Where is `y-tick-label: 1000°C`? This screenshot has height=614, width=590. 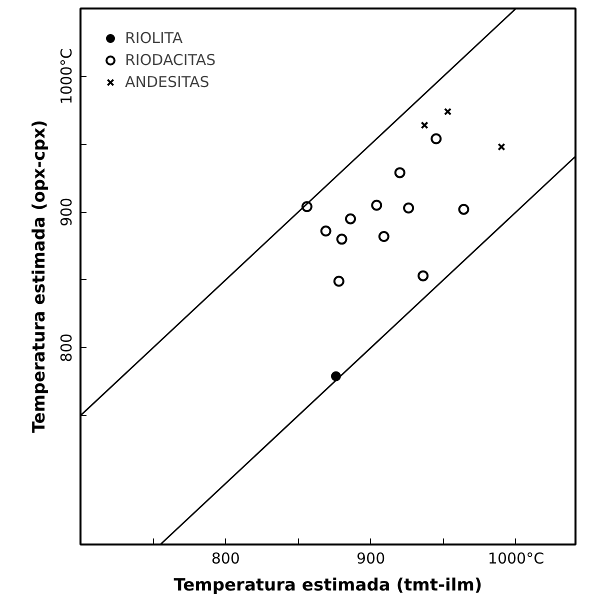
y-tick-label: 1000°C is located at coordinates (67, 76).